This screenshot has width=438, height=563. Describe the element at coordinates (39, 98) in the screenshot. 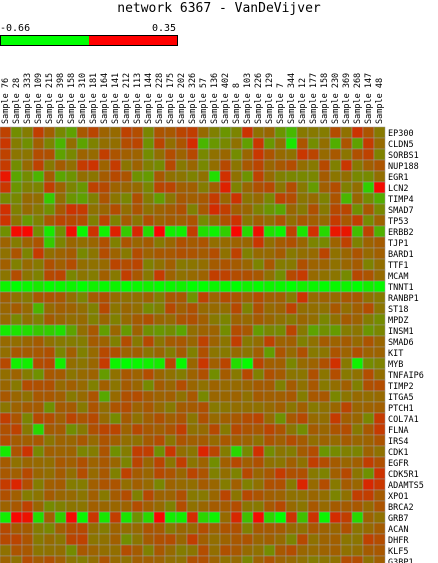

I see `column-label: Sample 109` at that location.